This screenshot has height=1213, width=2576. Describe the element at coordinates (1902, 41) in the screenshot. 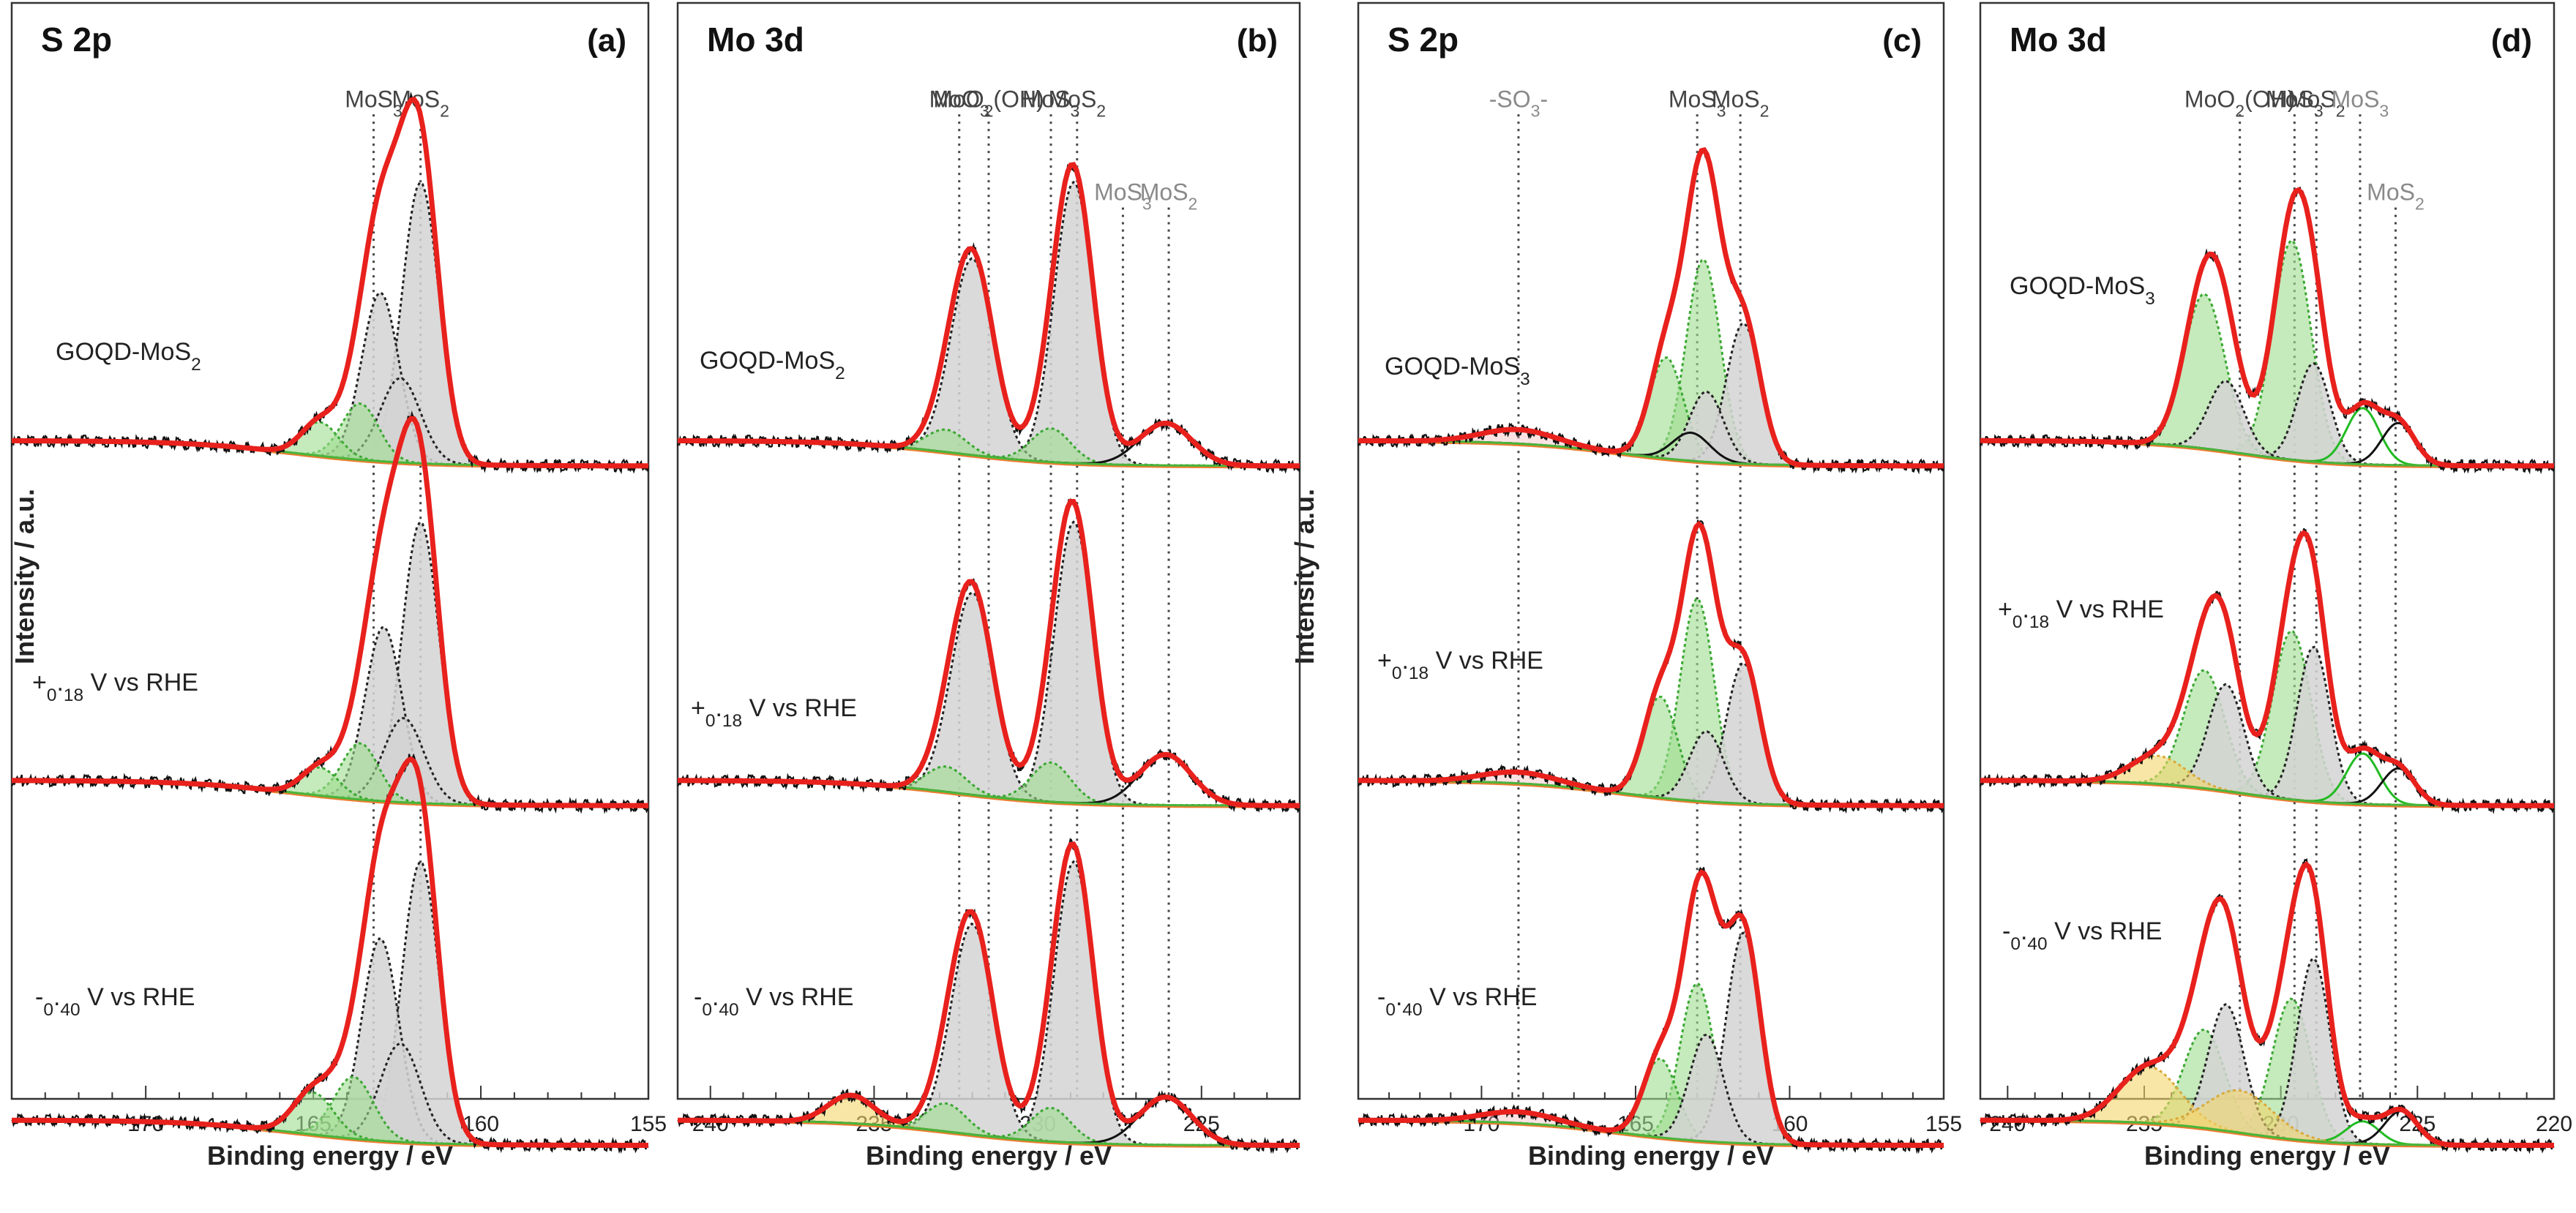

I see `panel-label: (c)` at that location.